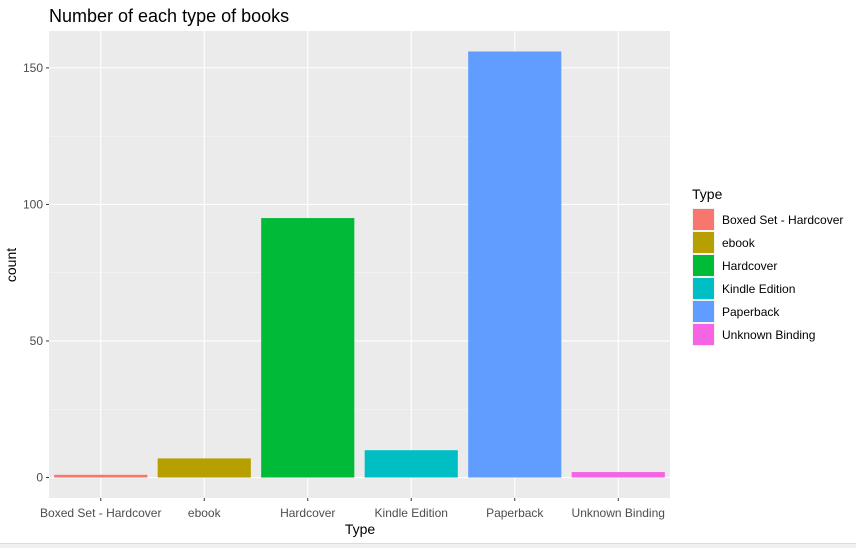 This screenshot has width=856, height=548. Describe the element at coordinates (307, 513) in the screenshot. I see `x-tick-label: Hardcover` at that location.